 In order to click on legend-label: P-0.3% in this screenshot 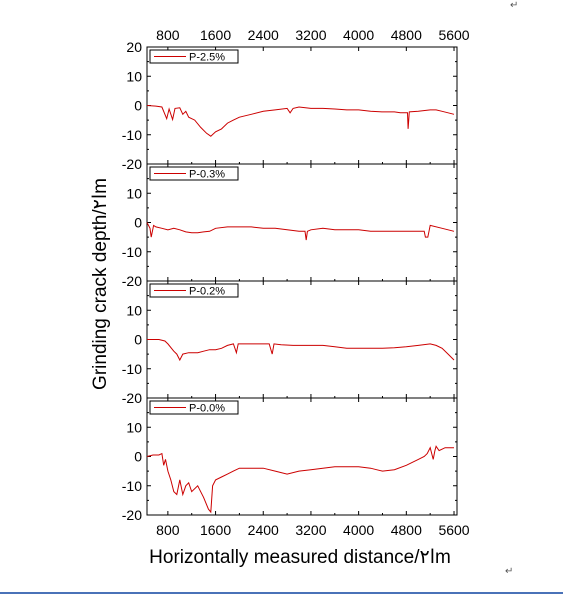, I will do `click(207, 175)`.